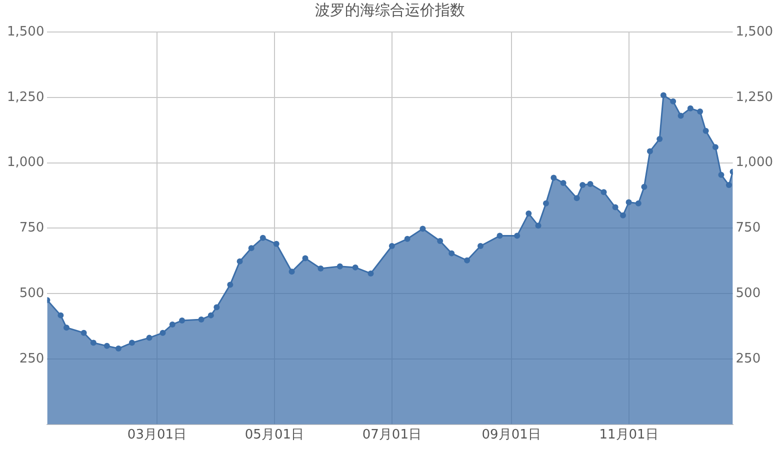 This screenshot has width=780, height=450. I want to click on y2-tick-label: 500, so click(748, 293).